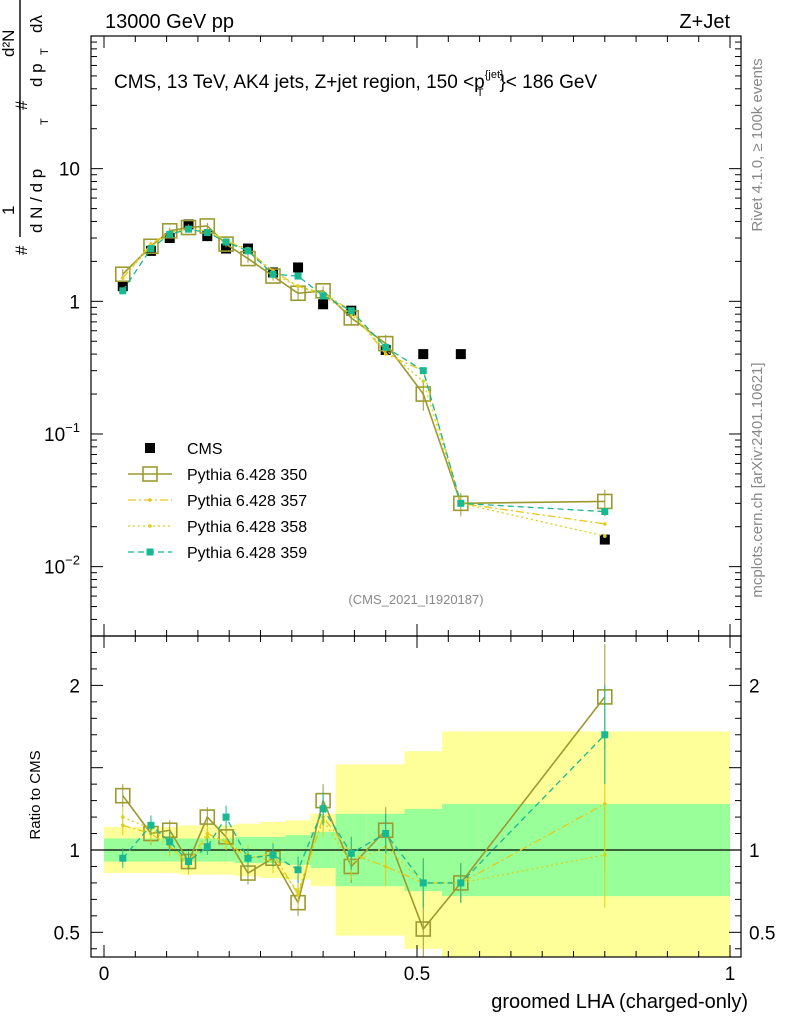 Image resolution: width=786 pixels, height=1024 pixels. Describe the element at coordinates (45, 51) in the screenshot. I see `ylabel-T2: T` at that location.